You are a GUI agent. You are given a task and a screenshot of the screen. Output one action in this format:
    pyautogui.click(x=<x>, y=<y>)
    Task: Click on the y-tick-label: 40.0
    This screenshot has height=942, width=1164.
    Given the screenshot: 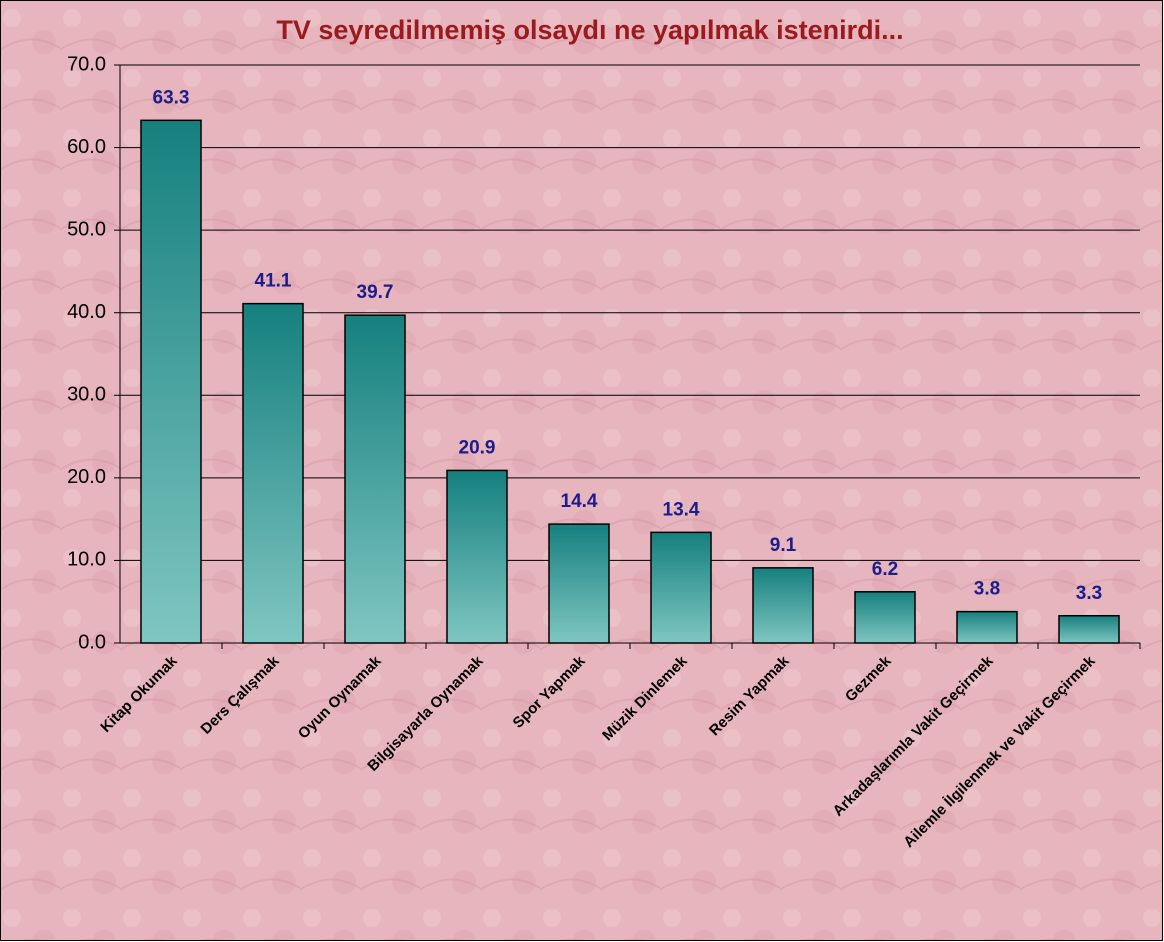 What is the action you would take?
    pyautogui.click(x=86, y=312)
    